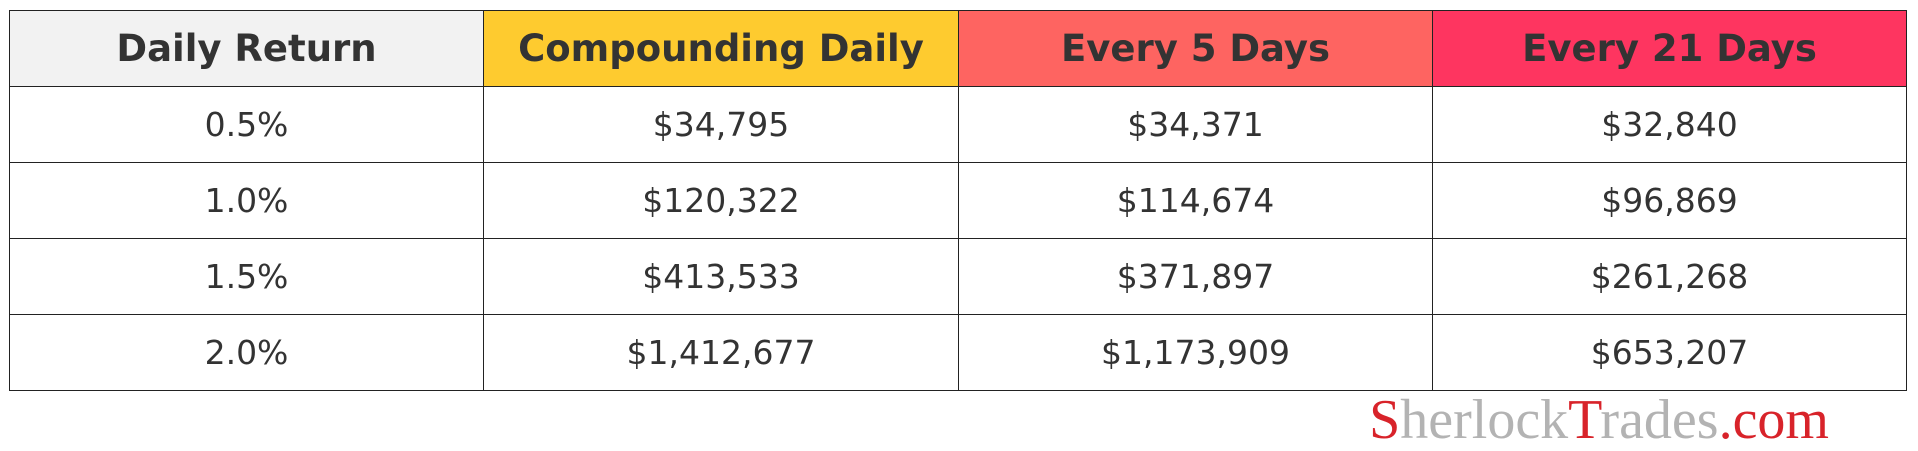 Image resolution: width=1918 pixels, height=451 pixels. I want to click on cell-daily-return: 1.5%, so click(246, 276).